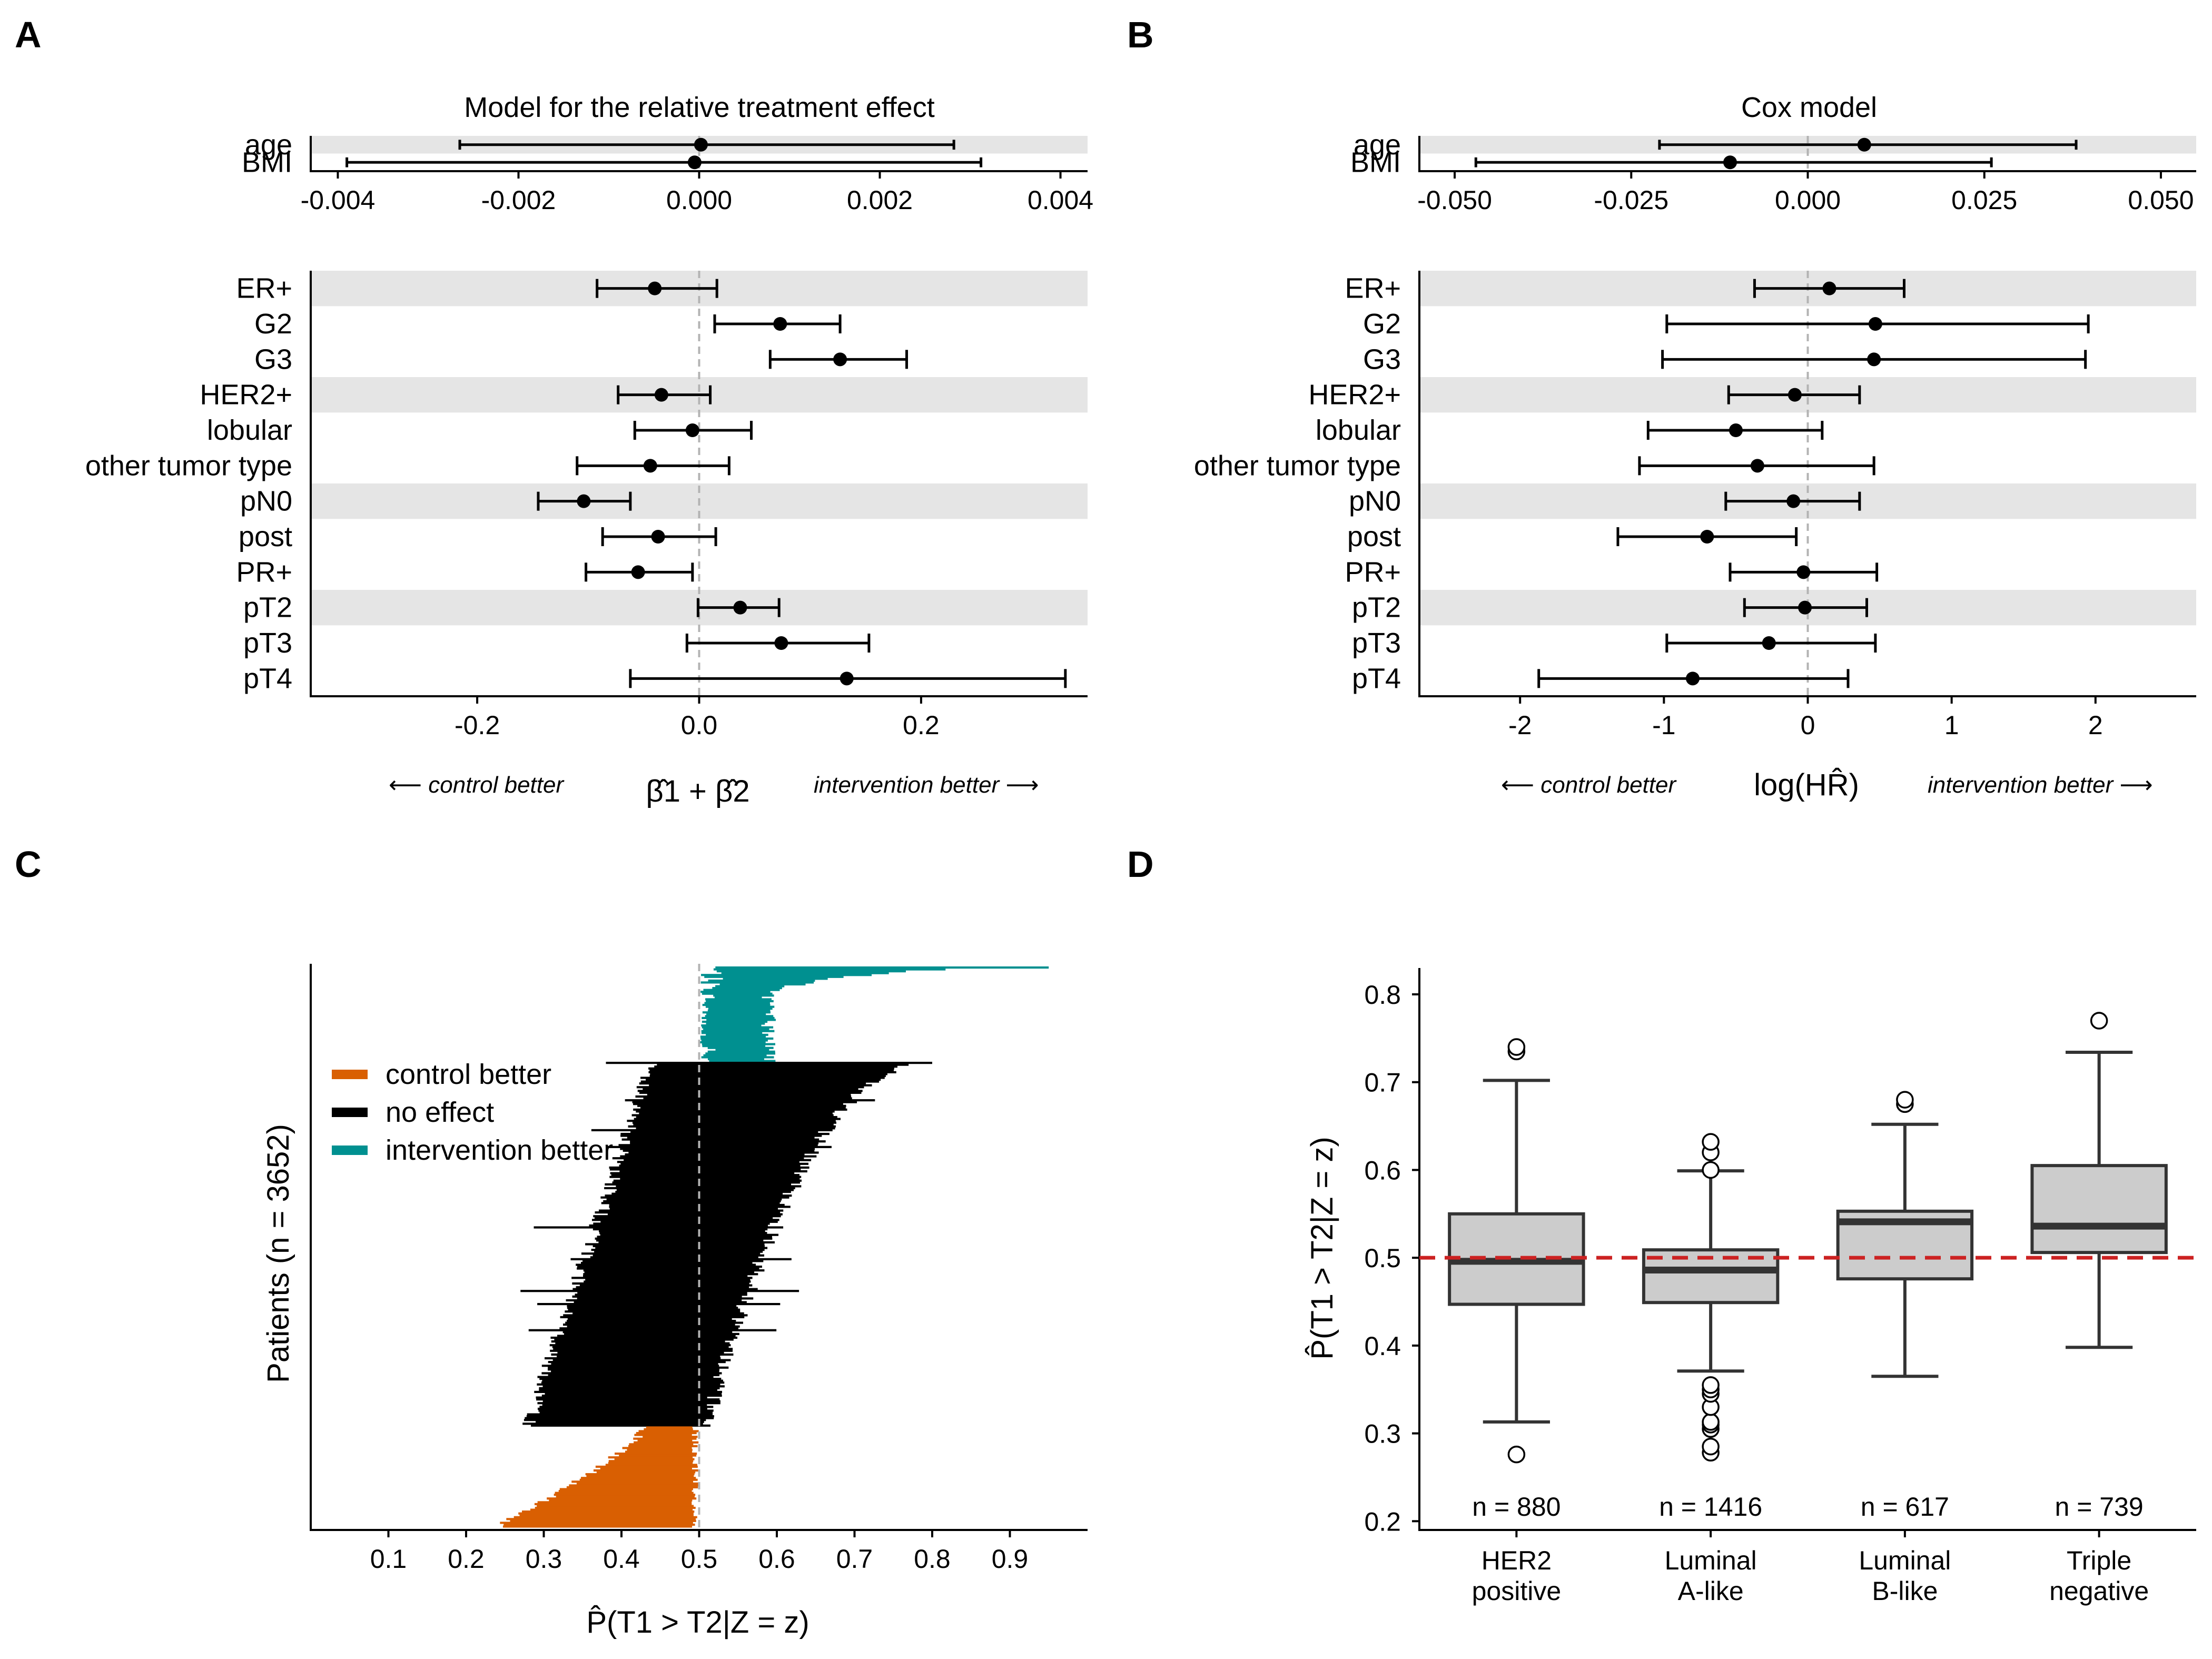  I want to click on row-label-lobular: lobular, so click(249, 430).